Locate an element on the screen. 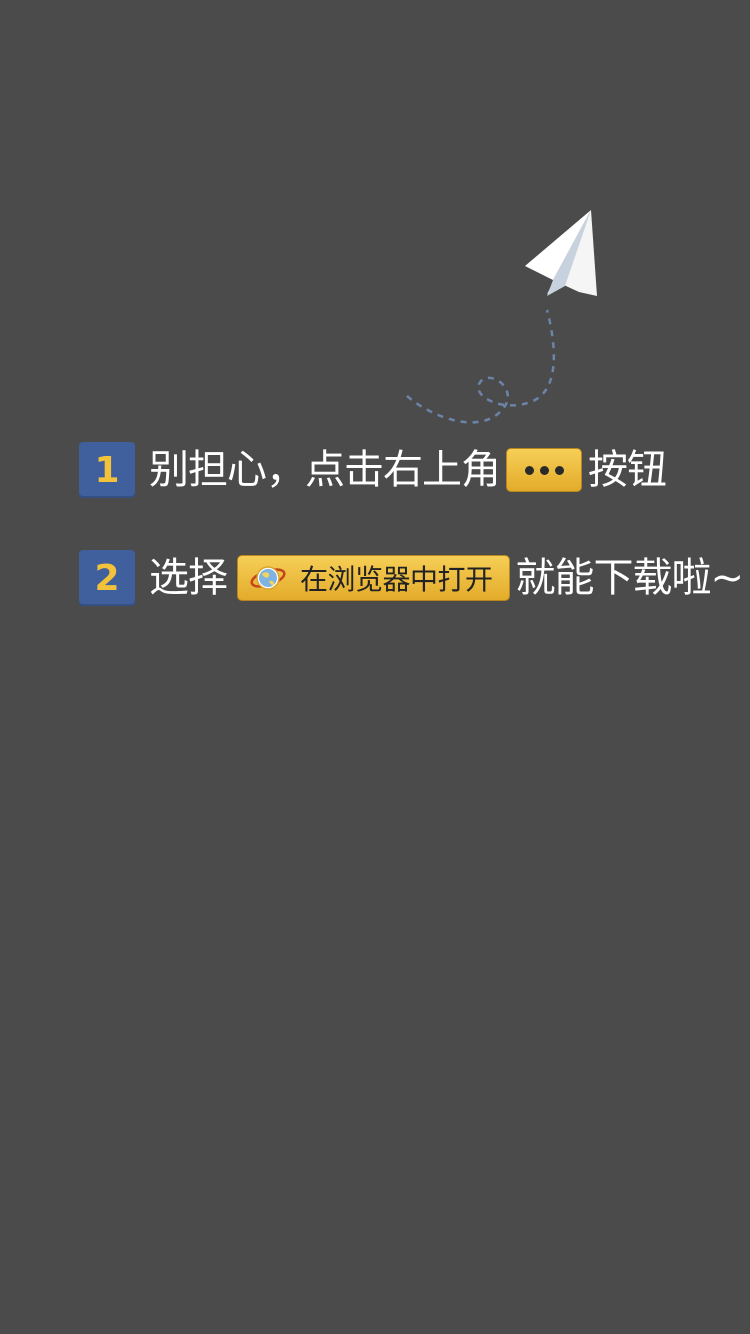 The width and height of the screenshot is (750, 1334). step-one-text-after: 按钮 is located at coordinates (627, 470).